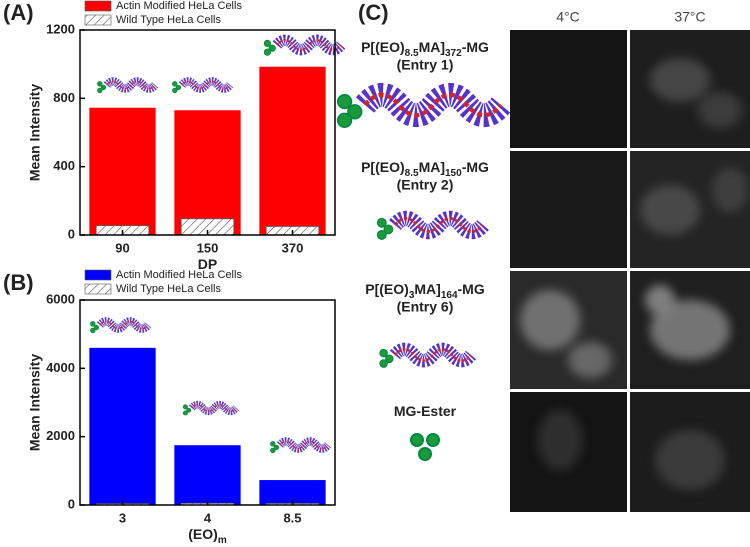  I want to click on subscript: 3, so click(412, 295).